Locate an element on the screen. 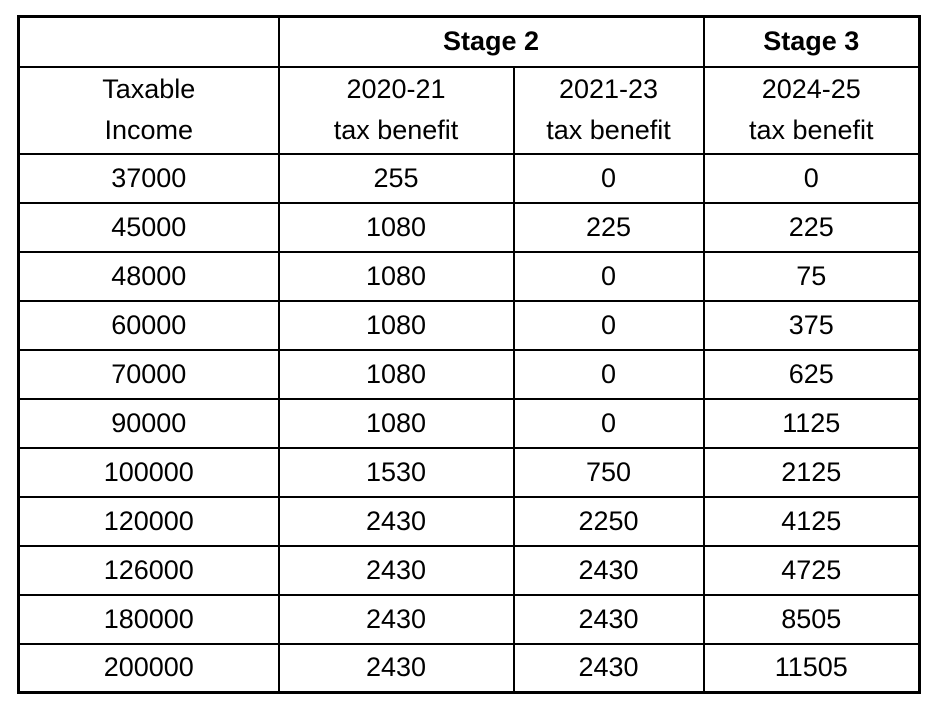  table-row: 120000 2430 2250 4125 is located at coordinates (469, 521).